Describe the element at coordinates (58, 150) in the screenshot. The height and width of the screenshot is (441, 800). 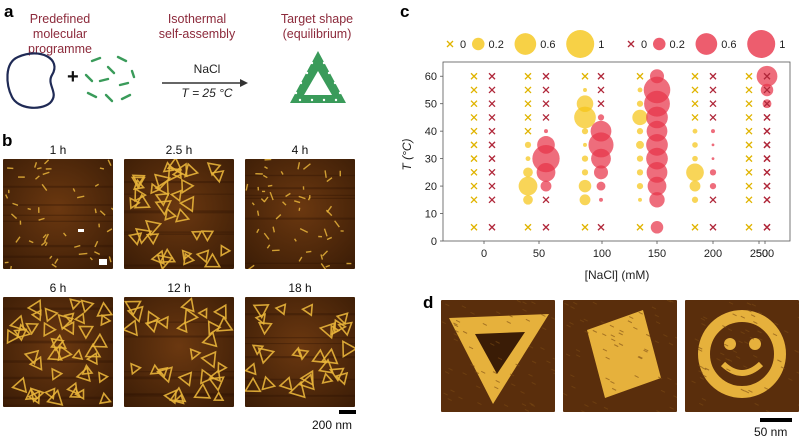
I see `time-label-1h: 1 h` at that location.